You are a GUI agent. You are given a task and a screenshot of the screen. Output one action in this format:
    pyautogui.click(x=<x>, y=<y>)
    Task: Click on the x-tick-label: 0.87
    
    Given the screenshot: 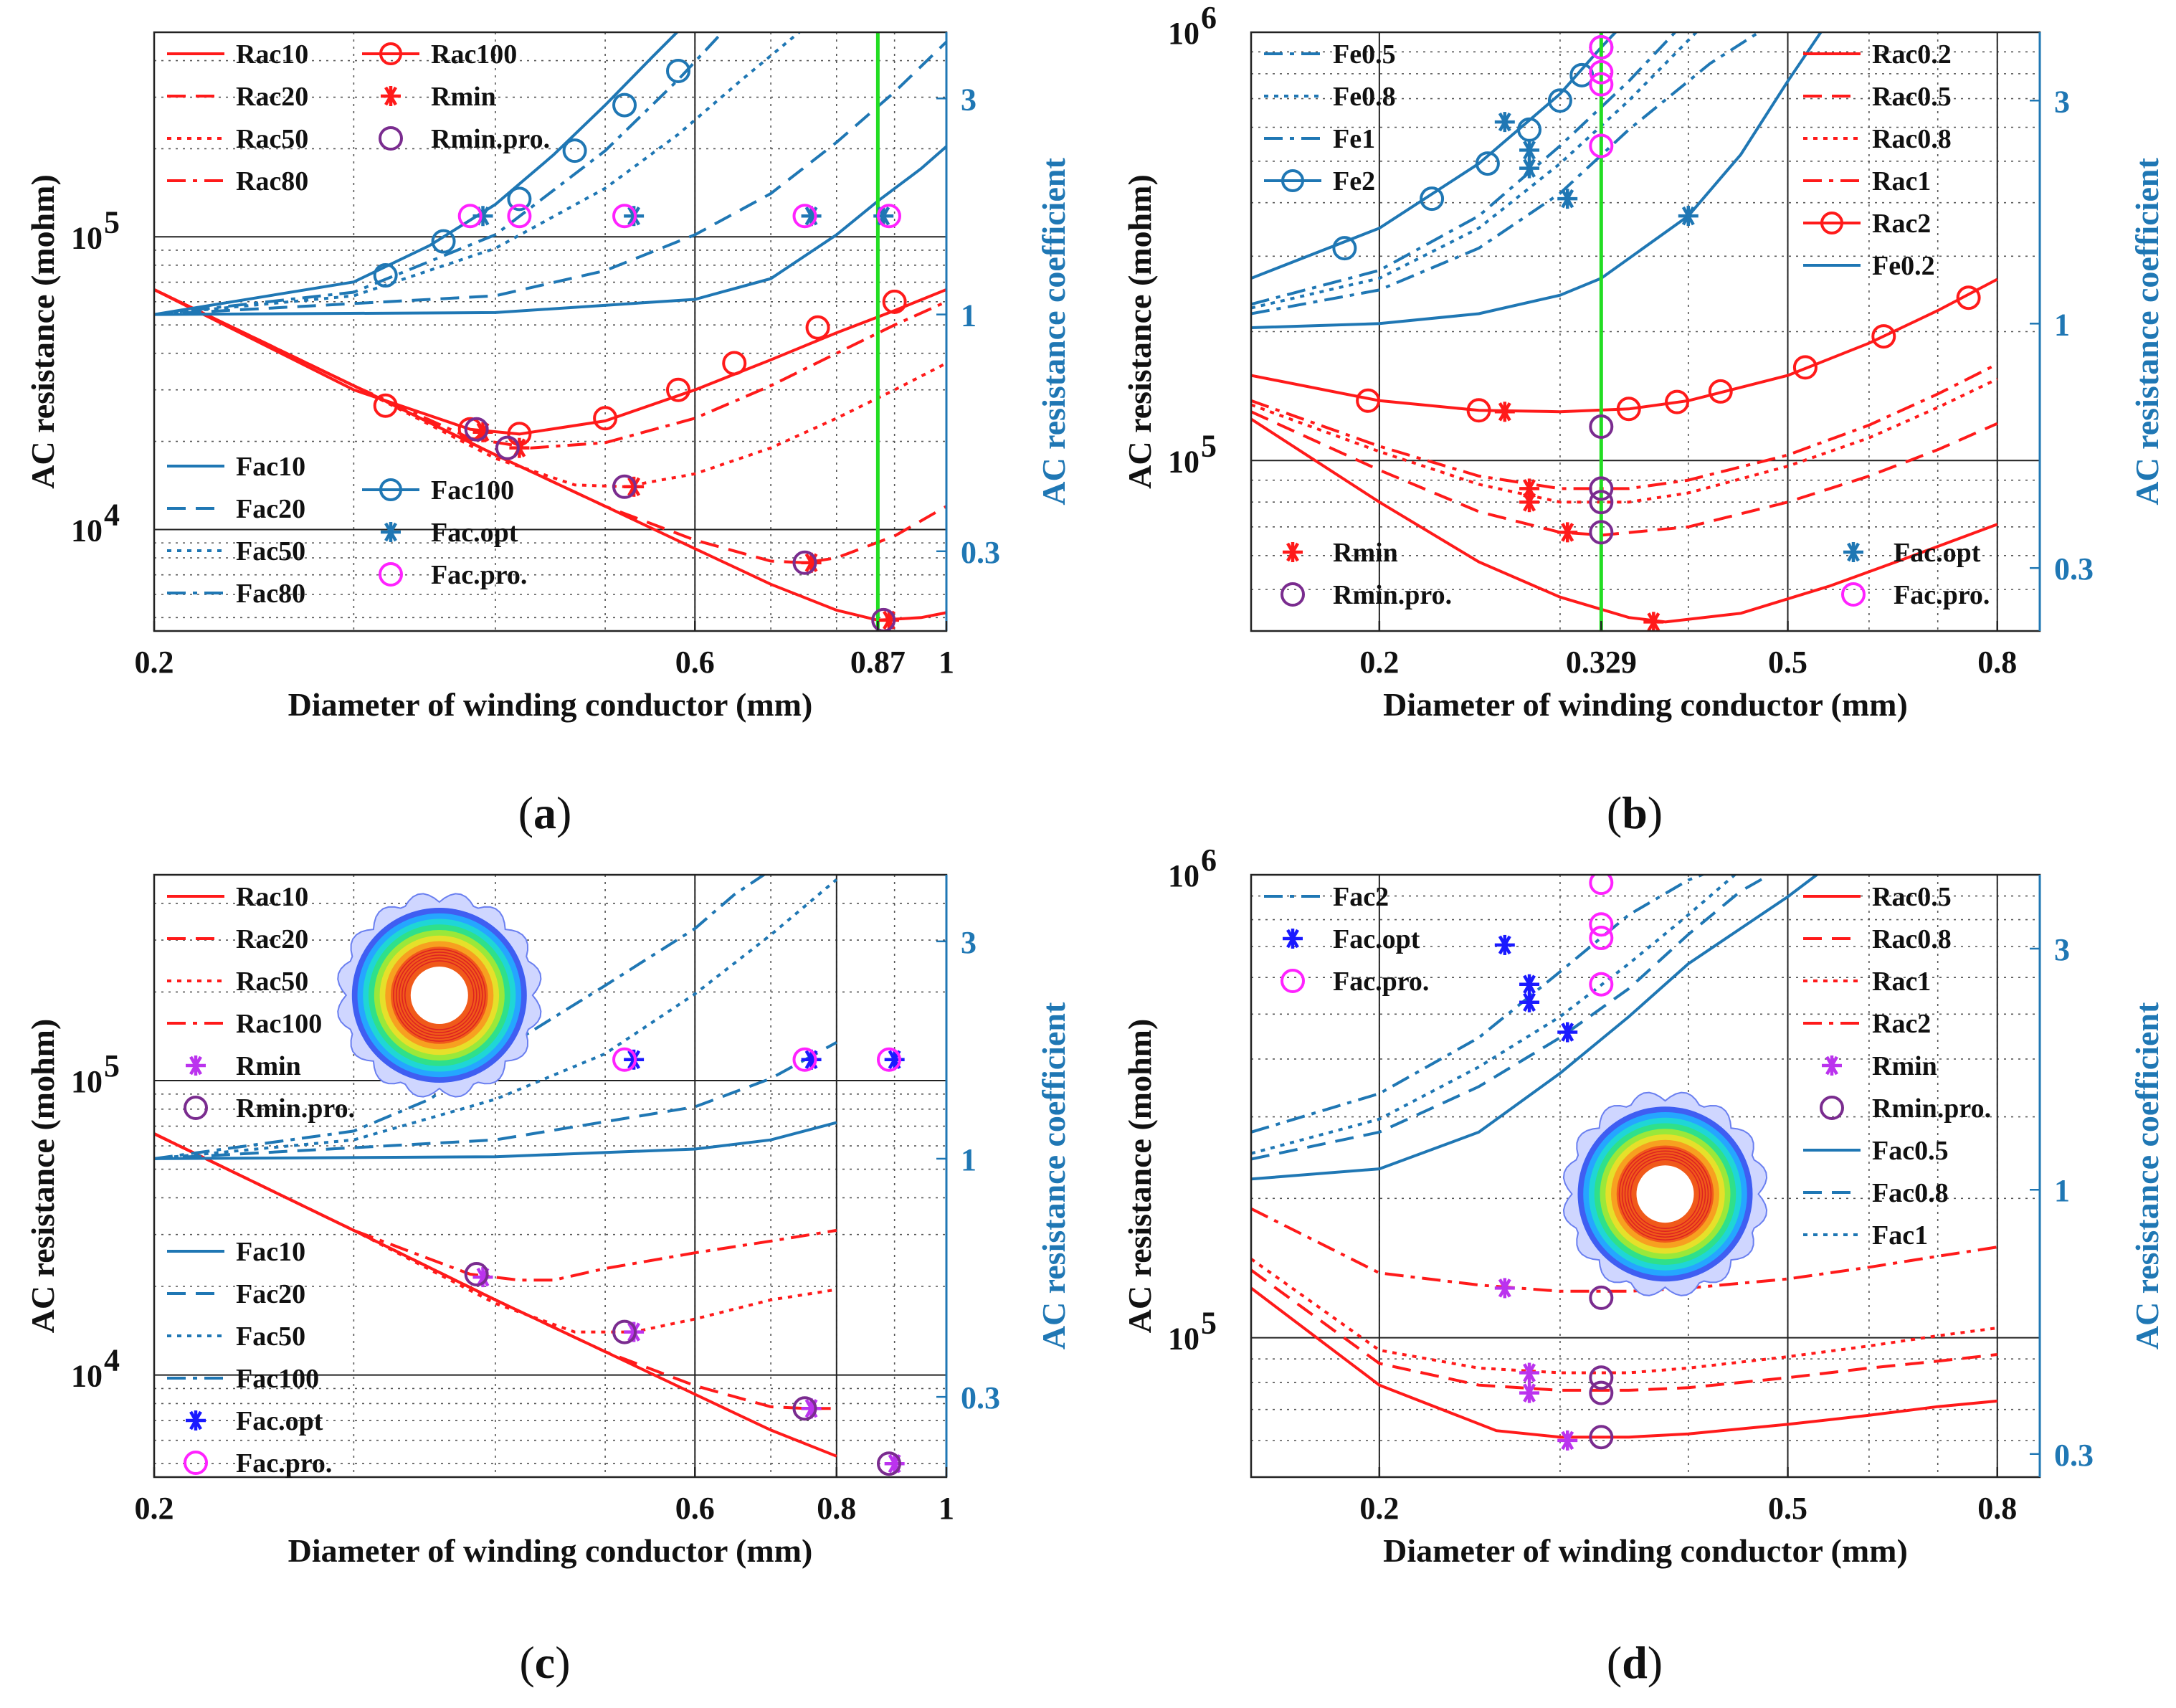 What is the action you would take?
    pyautogui.click(x=878, y=663)
    